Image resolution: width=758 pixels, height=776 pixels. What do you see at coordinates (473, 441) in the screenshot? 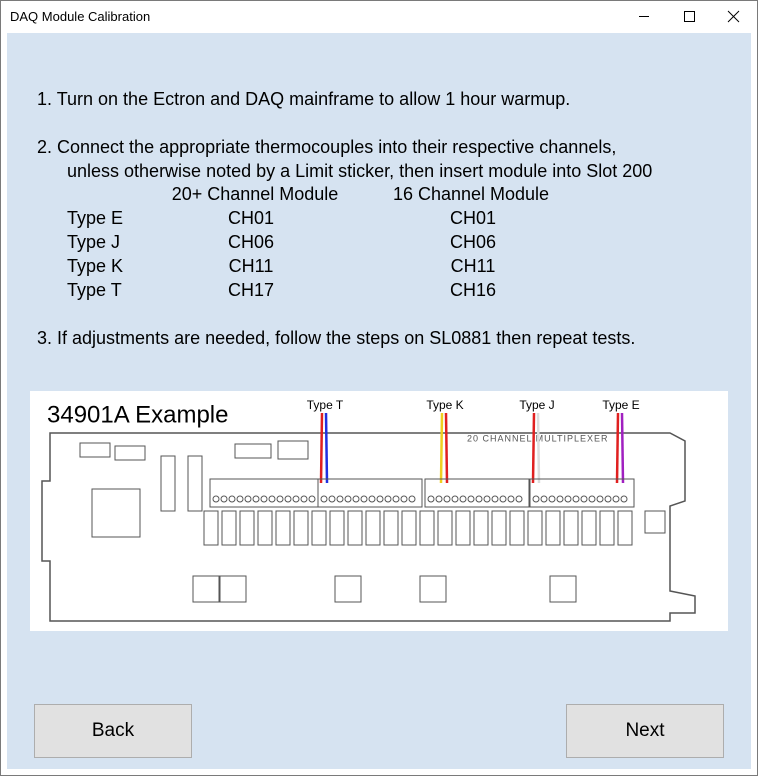
I see `wires: Type T Type K Type J Type E` at bounding box center [473, 441].